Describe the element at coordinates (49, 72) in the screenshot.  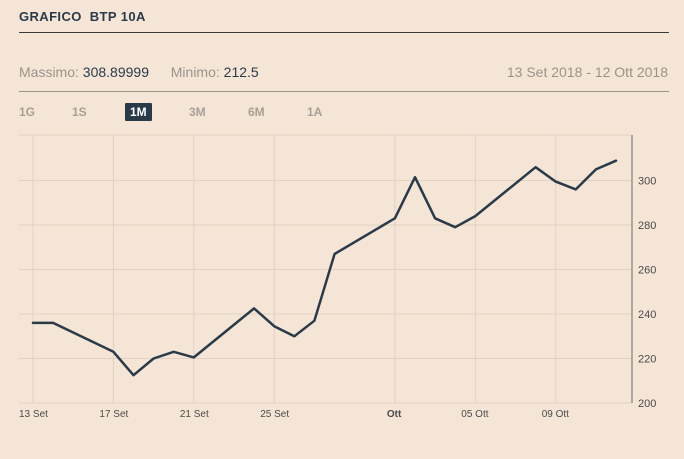
I see `max-label: Massimo:` at that location.